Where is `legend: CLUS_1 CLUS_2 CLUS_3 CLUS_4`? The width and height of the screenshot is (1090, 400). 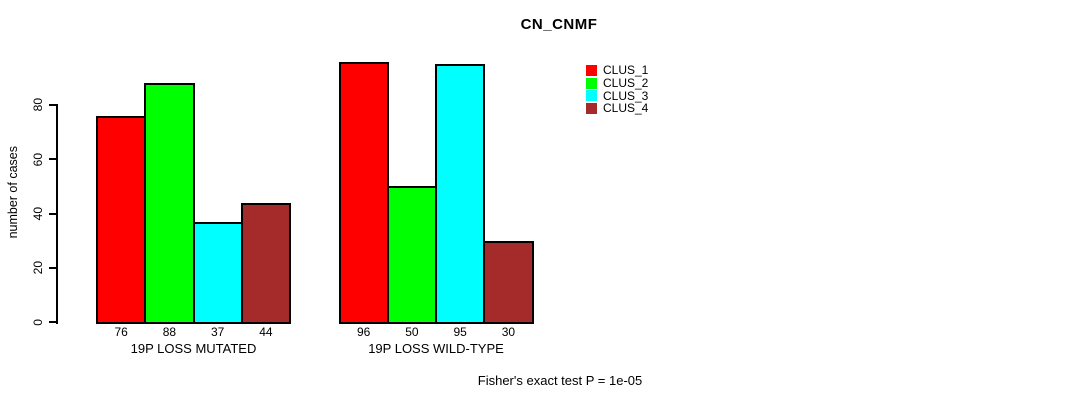
legend: CLUS_1 CLUS_2 CLUS_3 CLUS_4 is located at coordinates (617, 89).